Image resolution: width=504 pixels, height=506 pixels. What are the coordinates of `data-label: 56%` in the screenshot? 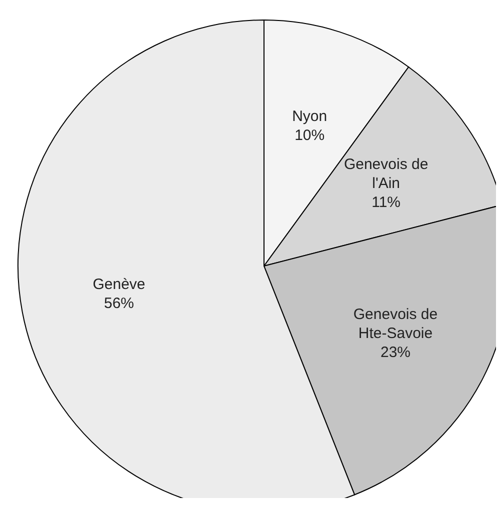 It's located at (119, 303).